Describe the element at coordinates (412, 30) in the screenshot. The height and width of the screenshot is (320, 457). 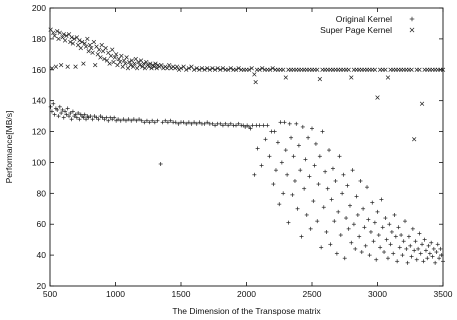
I see `legend-cross-symbol` at that location.